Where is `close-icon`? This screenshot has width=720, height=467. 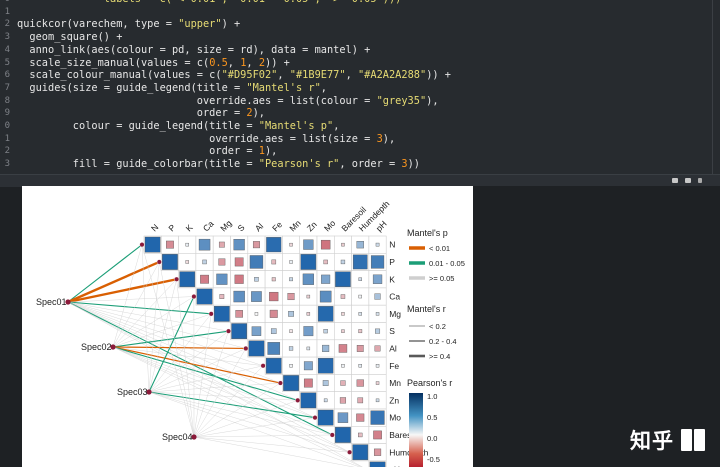 close-icon is located at coordinates (700, 180).